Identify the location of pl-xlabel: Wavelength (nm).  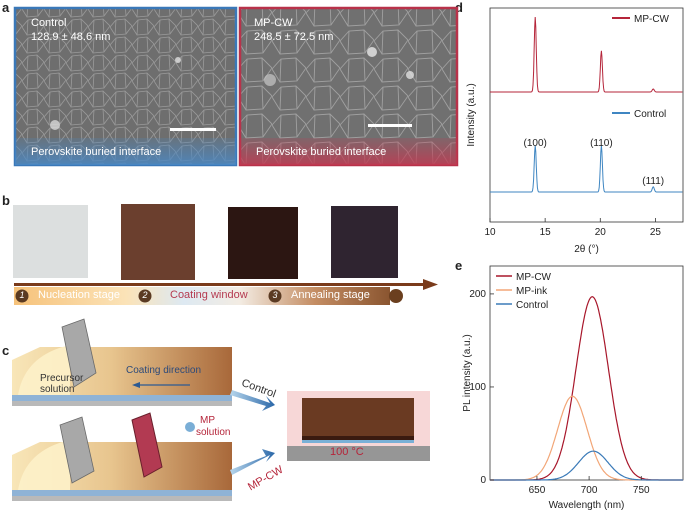
(587, 505).